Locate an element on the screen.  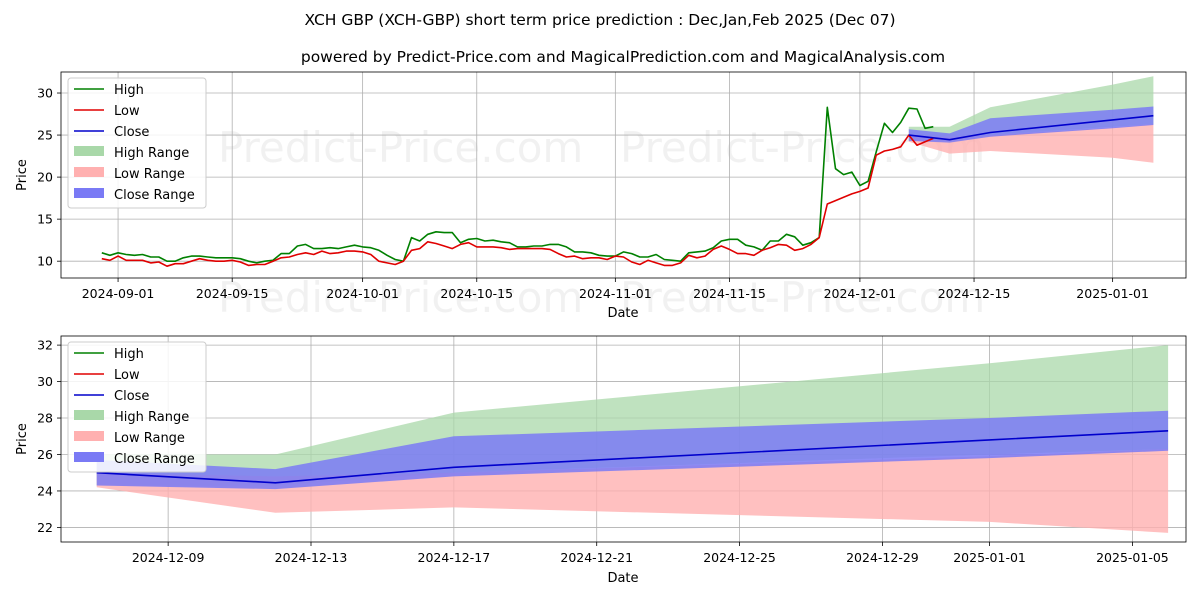
bottom-xlabel: Date is located at coordinates (622, 578).